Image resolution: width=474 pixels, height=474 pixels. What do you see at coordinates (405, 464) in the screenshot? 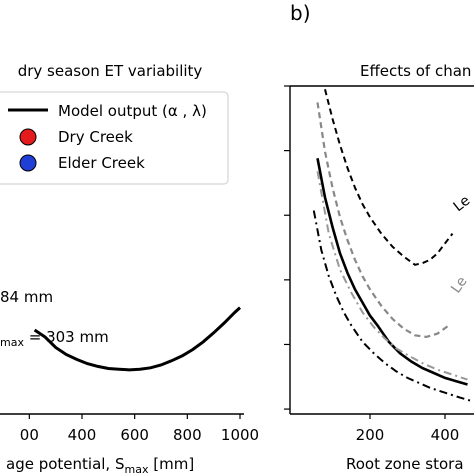
I see `panel-b-x-axis-label: Root zone stora` at bounding box center [405, 464].